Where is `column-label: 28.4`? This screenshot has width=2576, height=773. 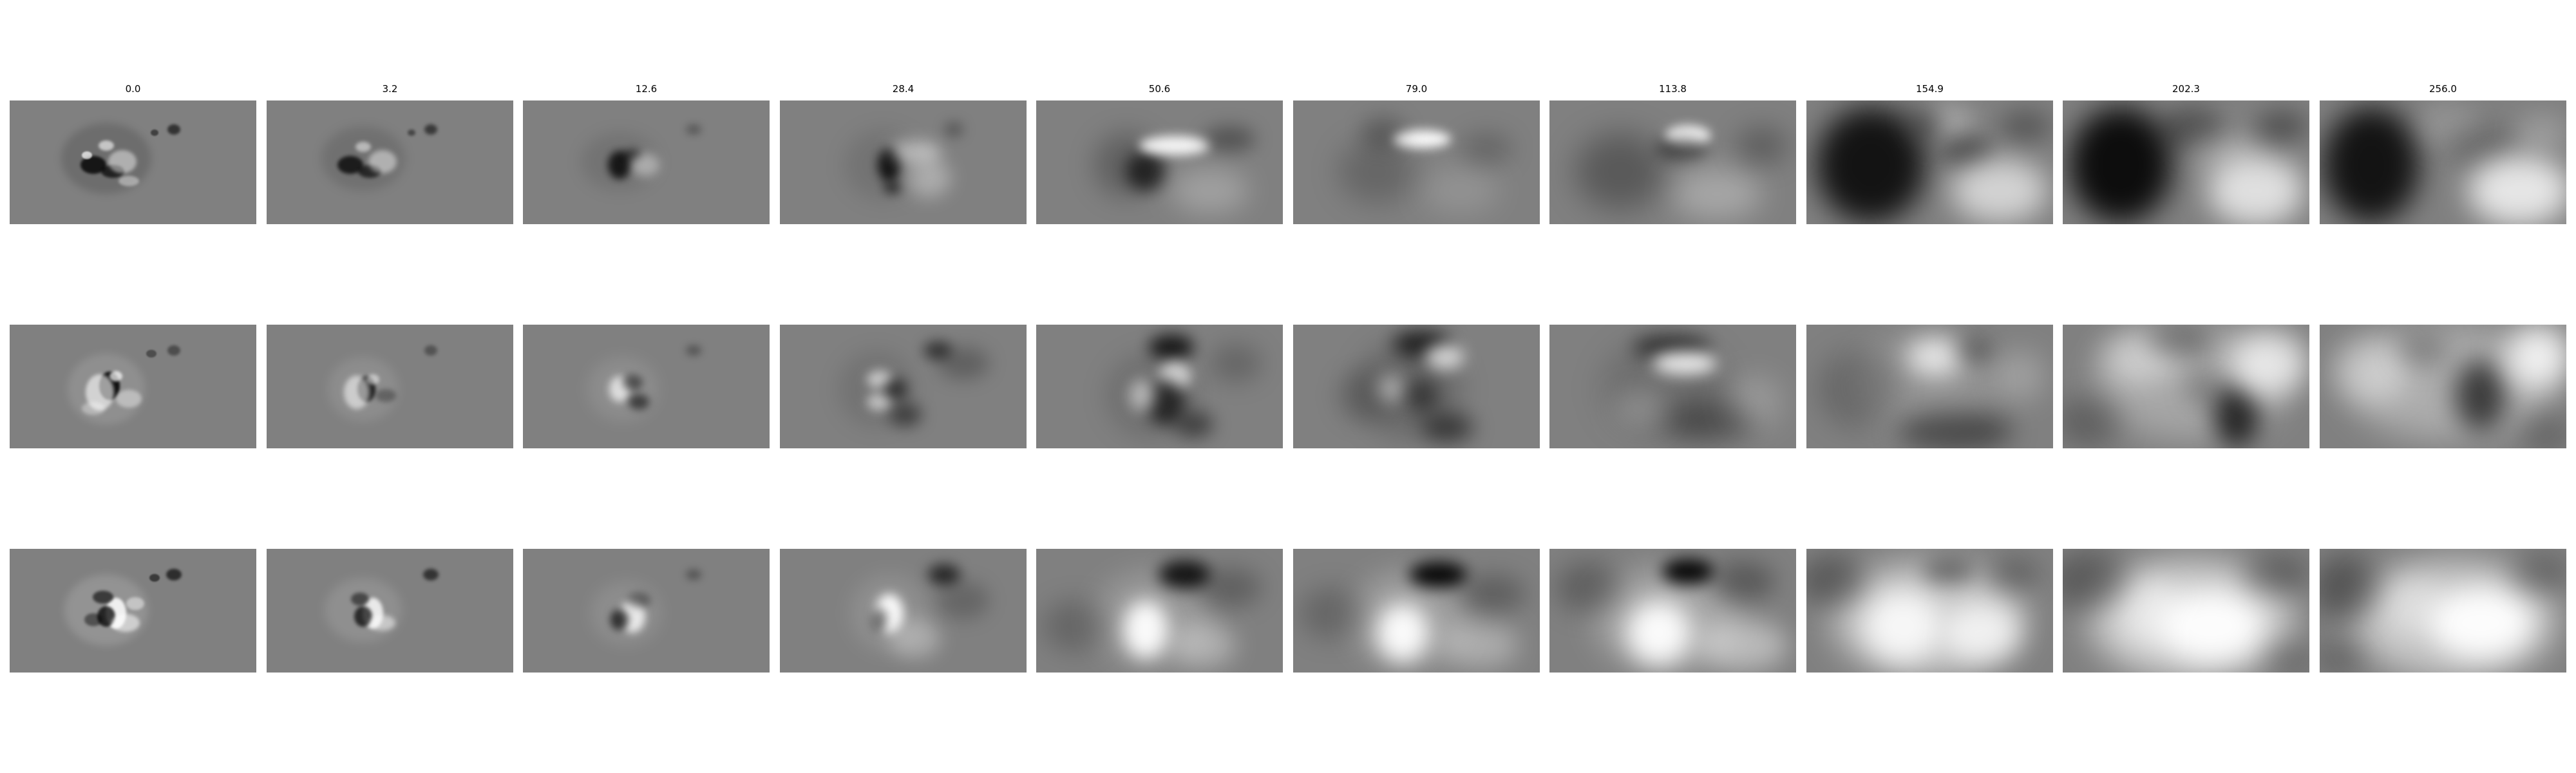
column-label: 28.4 is located at coordinates (903, 89).